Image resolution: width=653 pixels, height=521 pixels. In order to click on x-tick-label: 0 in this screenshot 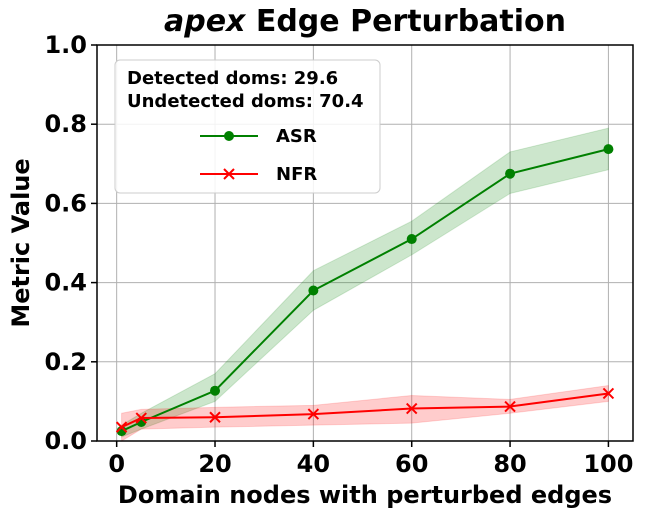, I will do `click(116, 464)`.